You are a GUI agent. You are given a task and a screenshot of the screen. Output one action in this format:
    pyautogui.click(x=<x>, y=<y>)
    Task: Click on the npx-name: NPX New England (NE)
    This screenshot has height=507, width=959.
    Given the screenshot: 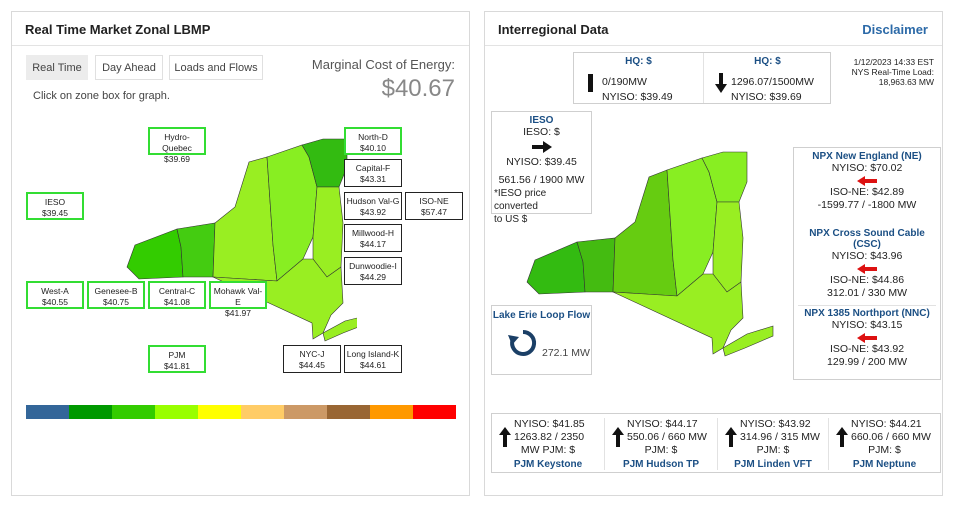 What is the action you would take?
    pyautogui.click(x=867, y=156)
    